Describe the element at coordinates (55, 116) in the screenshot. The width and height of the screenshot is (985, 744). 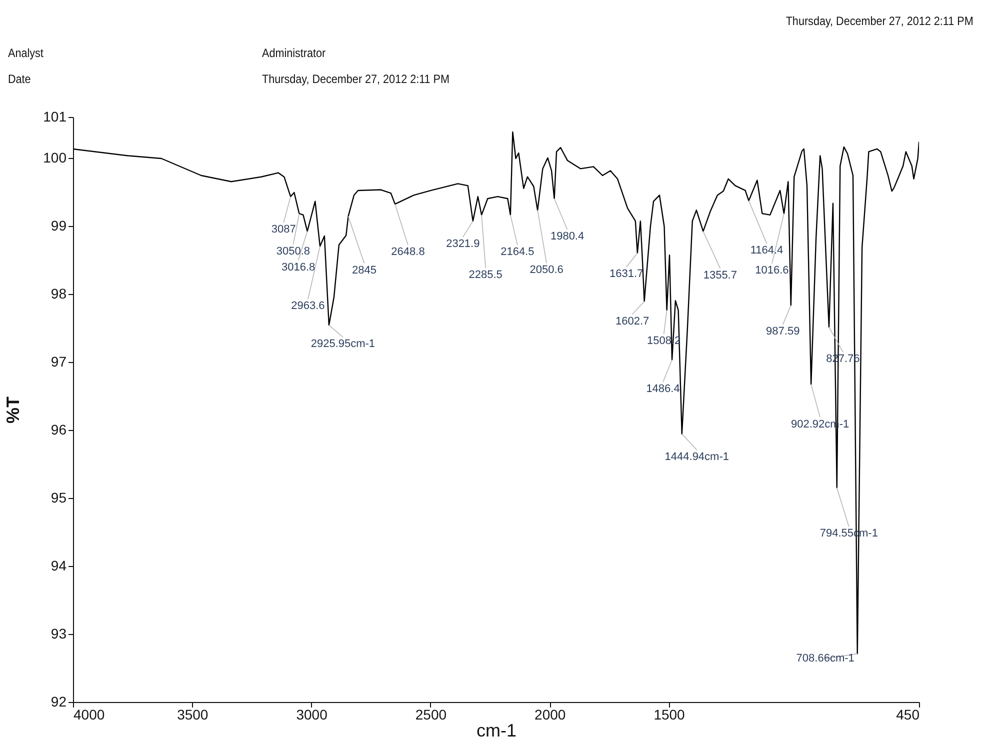
I see `y-tick-label: 101` at that location.